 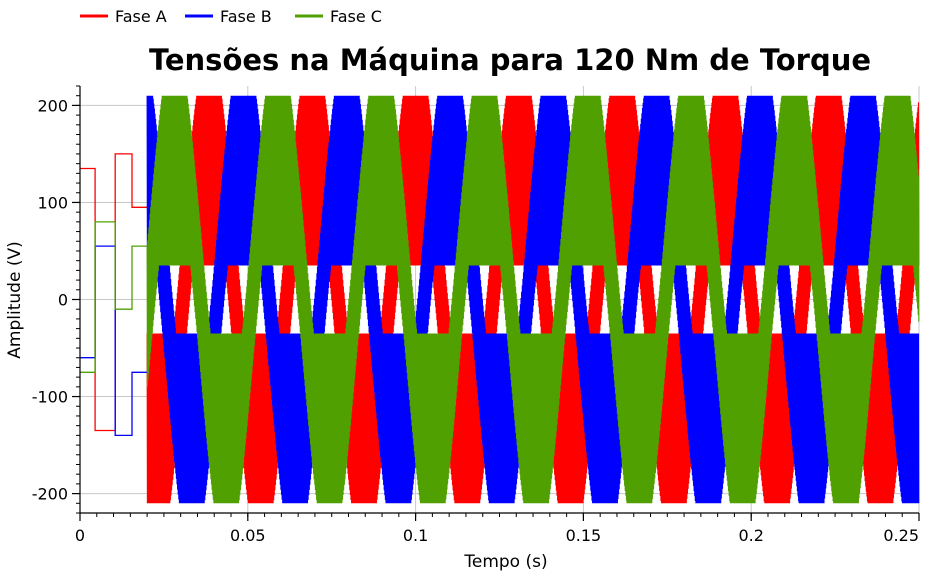 What do you see at coordinates (52, 202) in the screenshot?
I see `y-tick-label: 100` at bounding box center [52, 202].